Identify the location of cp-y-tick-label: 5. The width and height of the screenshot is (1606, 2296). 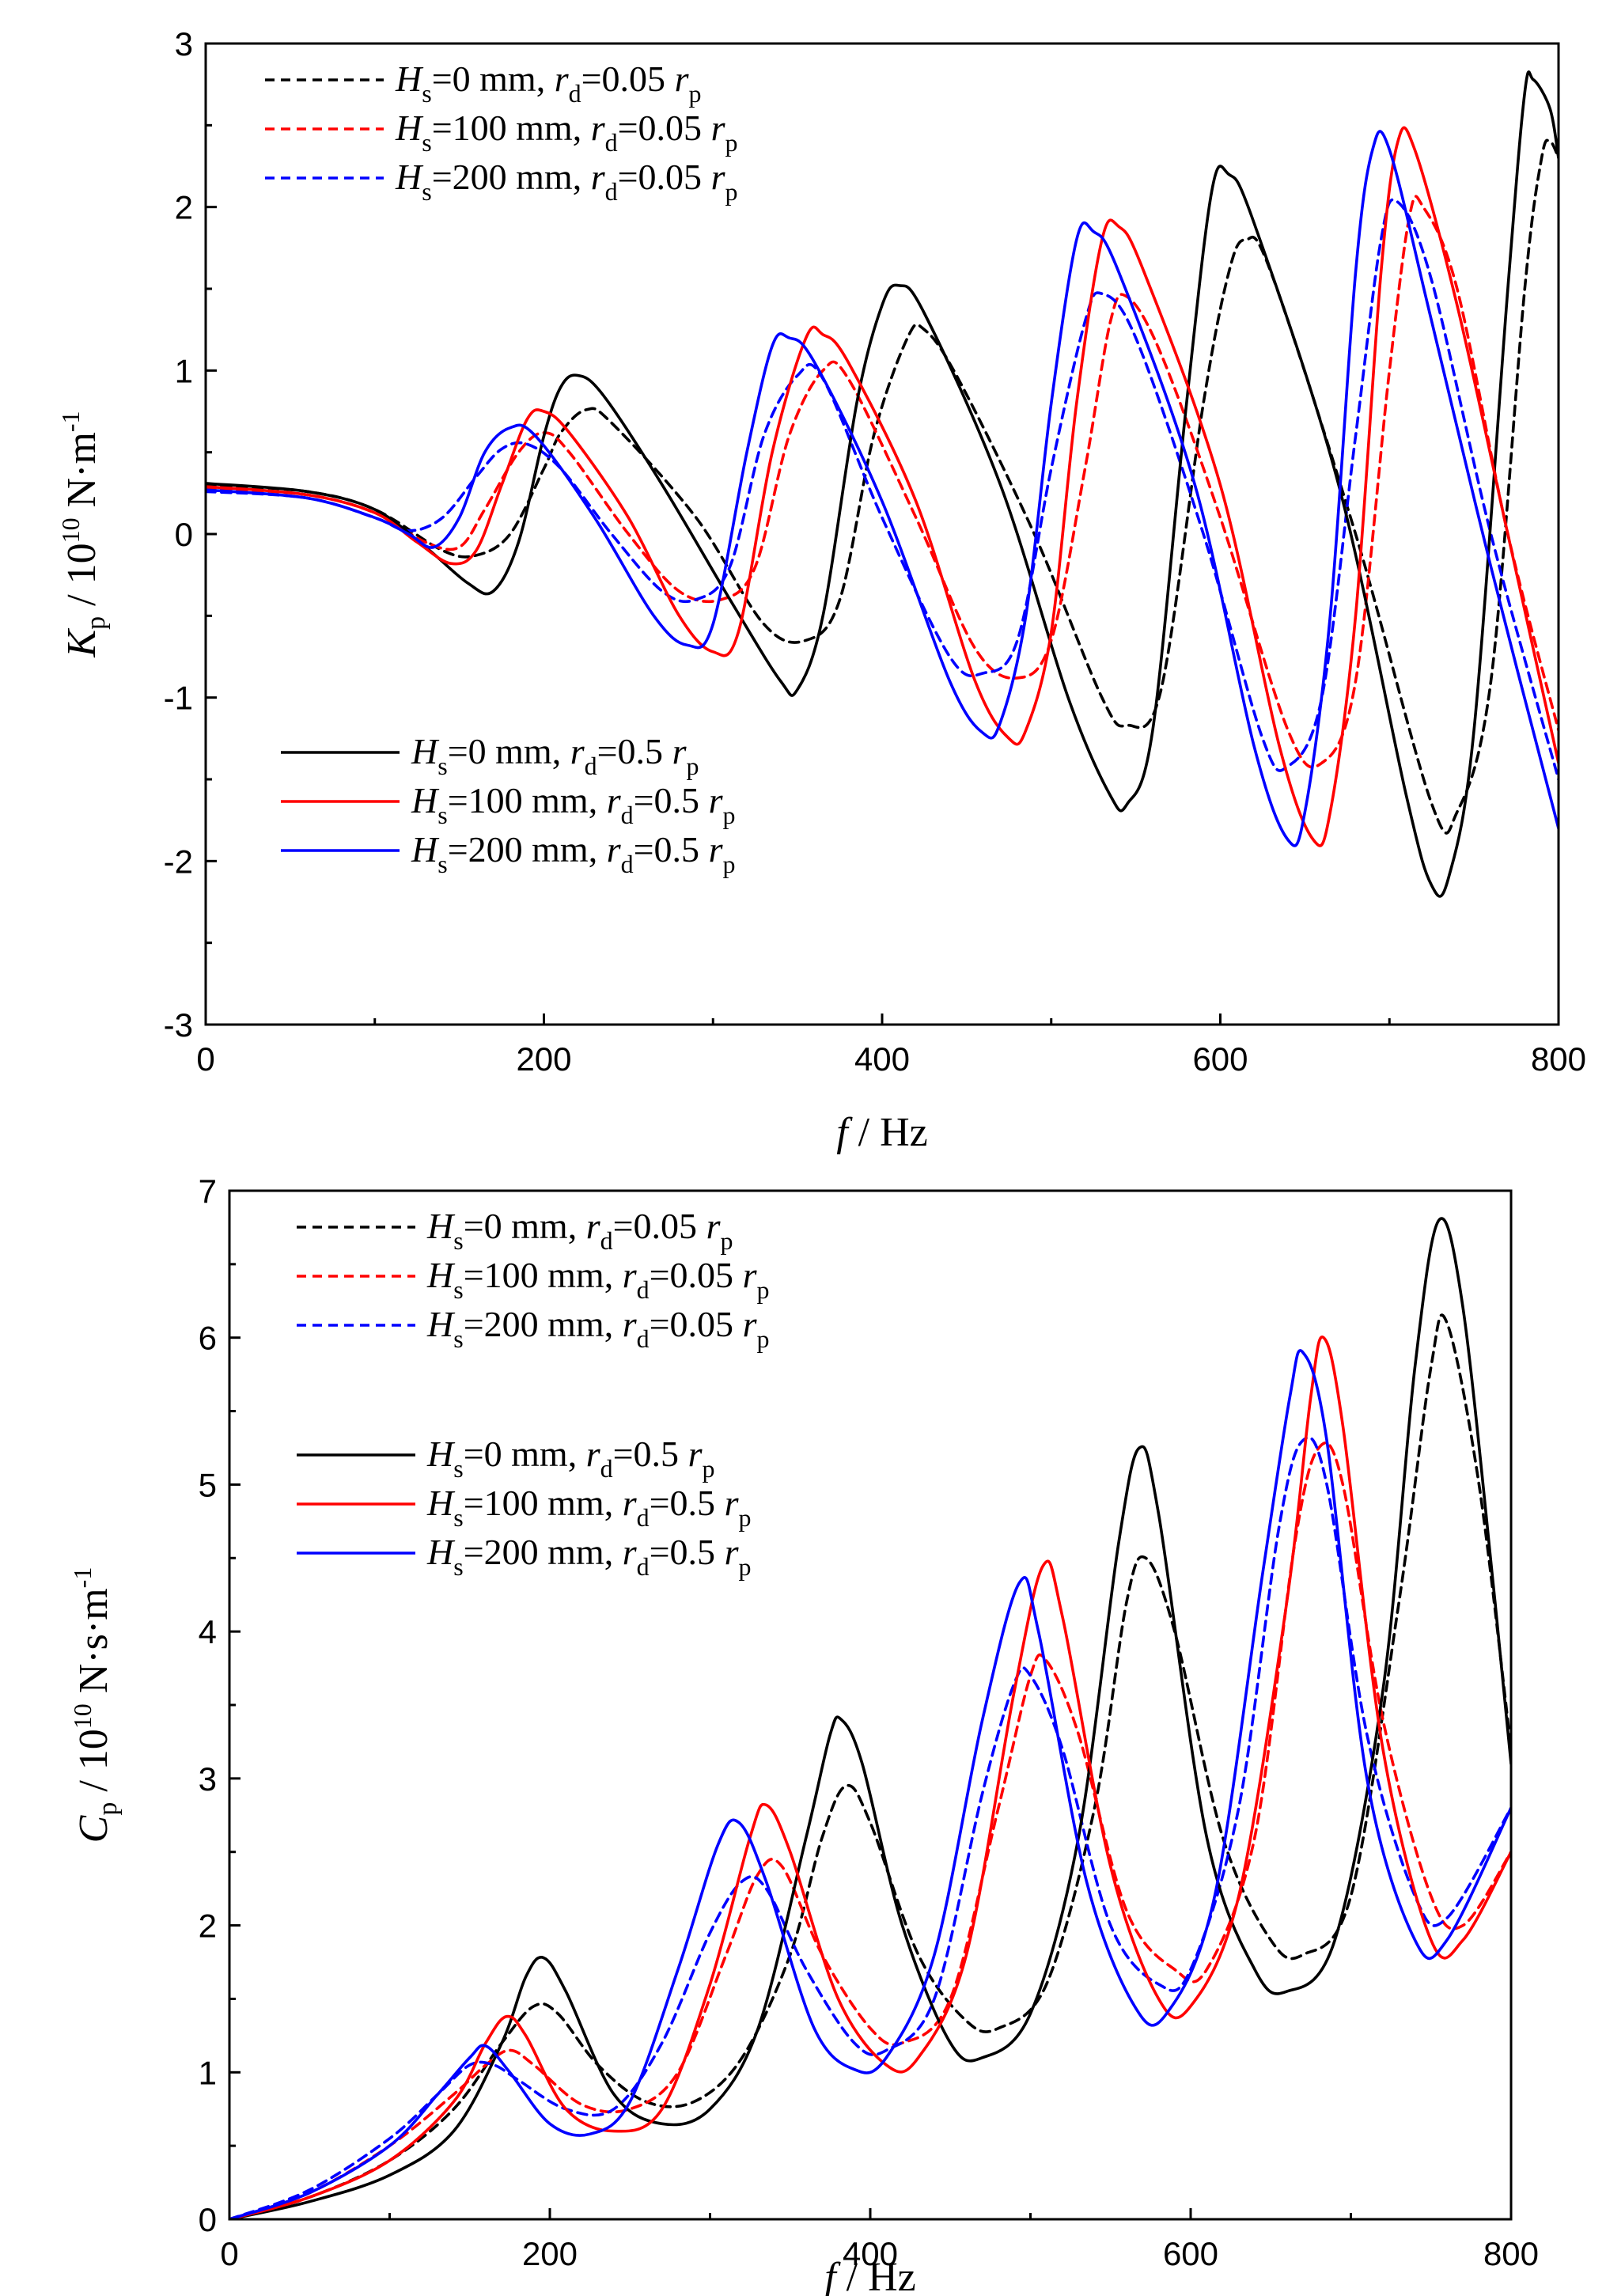
(208, 1484).